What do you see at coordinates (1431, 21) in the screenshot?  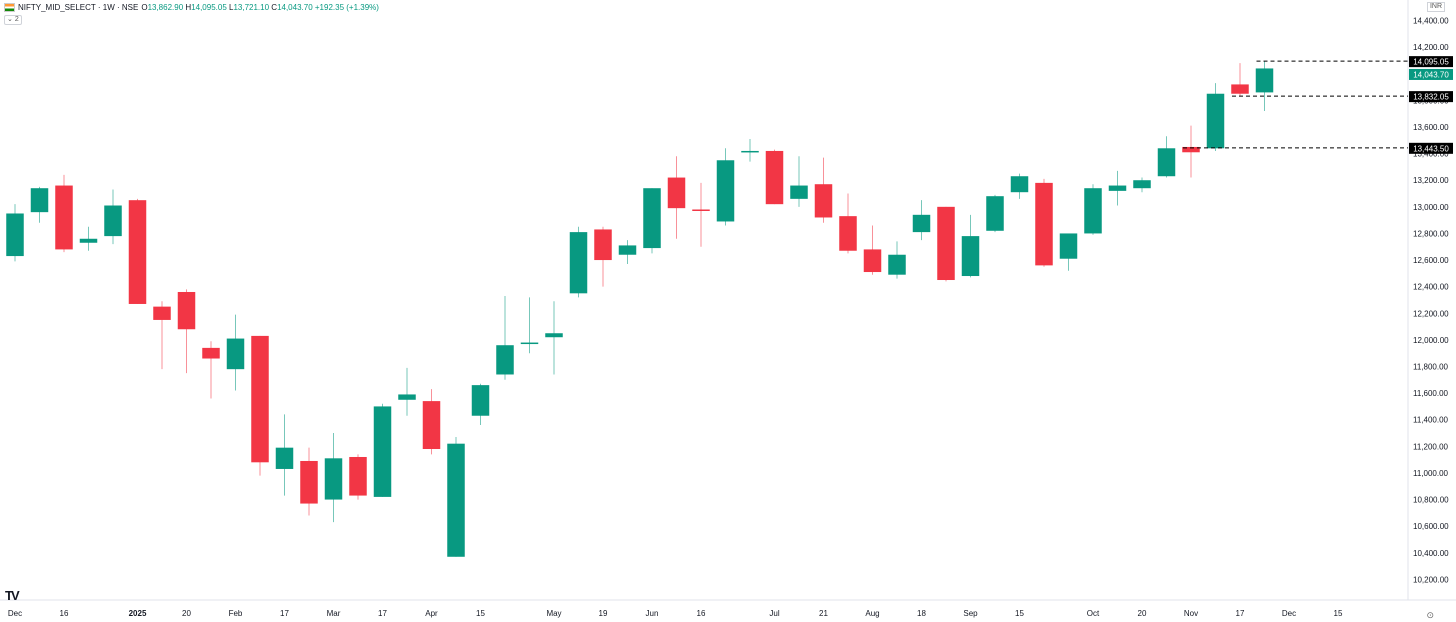 I see `y-tick-label: 14,400.00` at bounding box center [1431, 21].